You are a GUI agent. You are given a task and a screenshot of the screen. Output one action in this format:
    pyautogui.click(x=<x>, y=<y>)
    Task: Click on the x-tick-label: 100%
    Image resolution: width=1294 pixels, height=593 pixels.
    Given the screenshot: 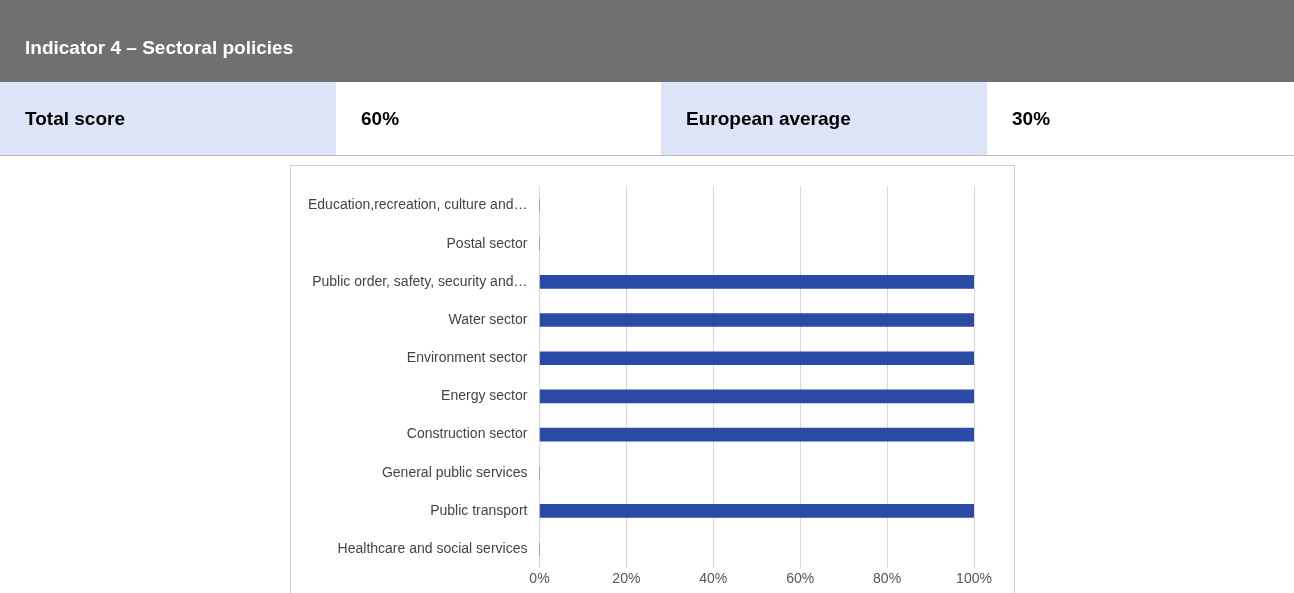 What is the action you would take?
    pyautogui.click(x=974, y=578)
    